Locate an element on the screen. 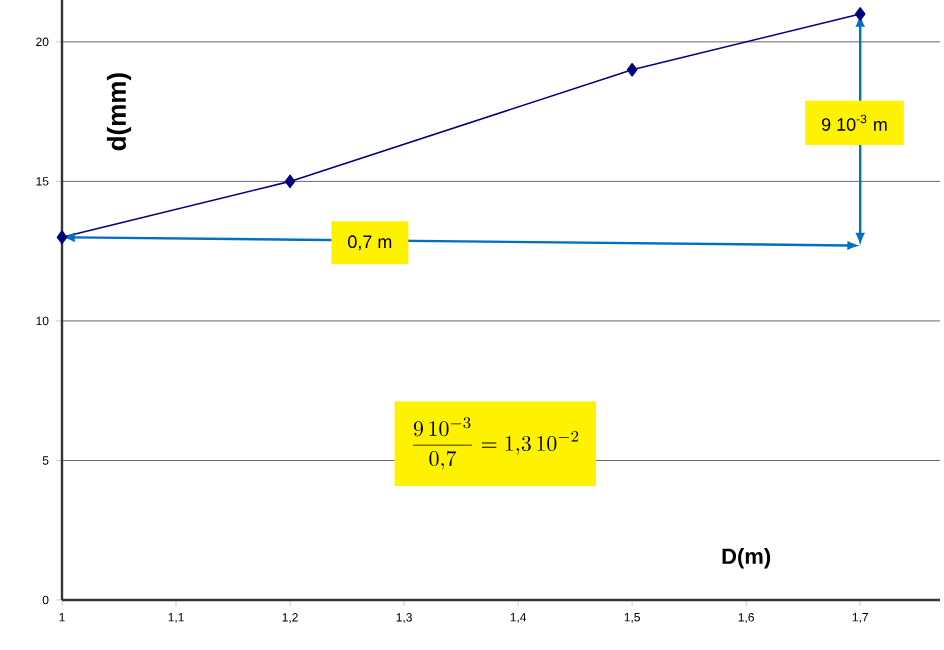 Image resolution: width=944 pixels, height=650 pixels. y-axis-title: d(mm) is located at coordinates (119, 112).